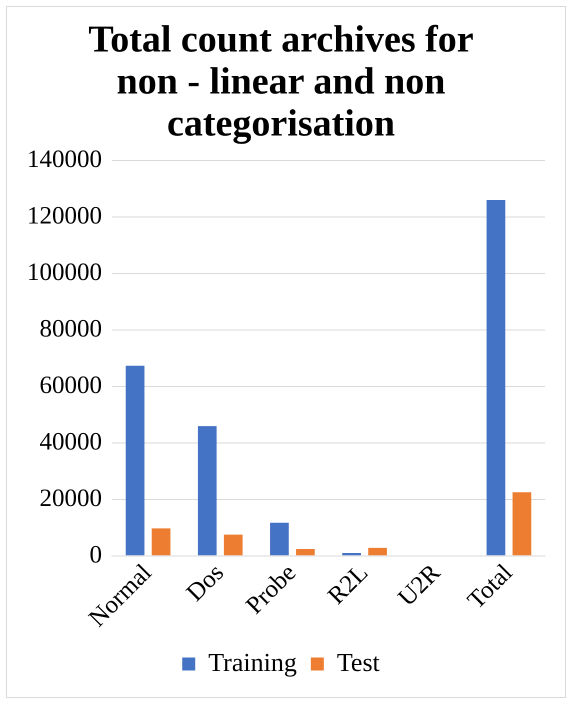 The height and width of the screenshot is (704, 572). Describe the element at coordinates (252, 662) in the screenshot. I see `legend-label: Training` at that location.